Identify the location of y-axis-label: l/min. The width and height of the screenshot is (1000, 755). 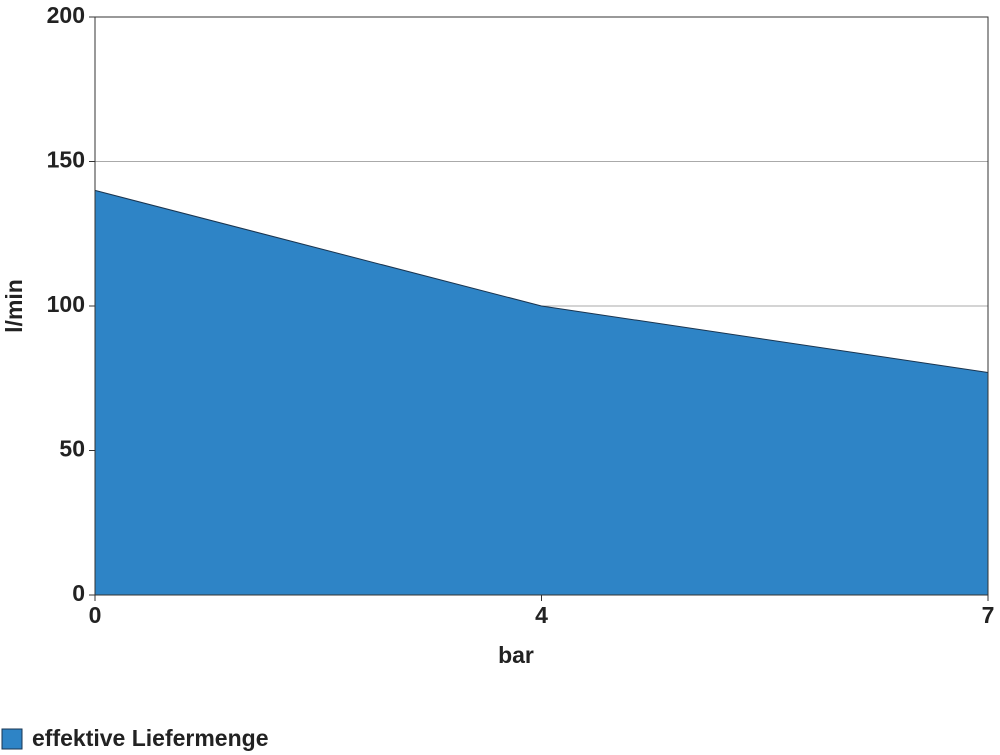
(14, 306).